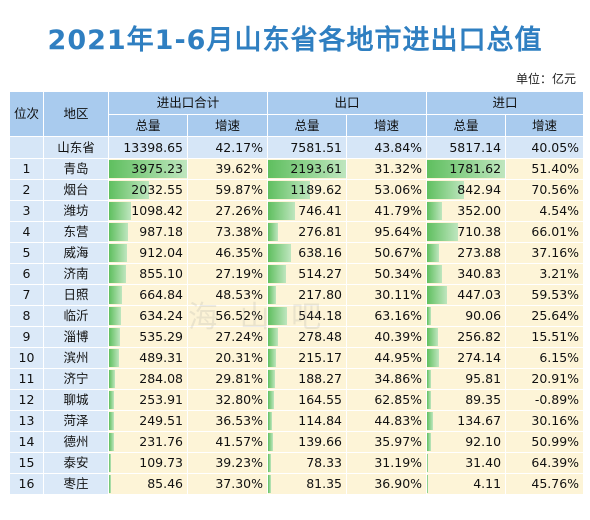 The image size is (590, 520). I want to click on table-row: 3 潍坊 1098.42 27.26% 746.41 41.79% 352.00 4.54%, so click(297, 211).